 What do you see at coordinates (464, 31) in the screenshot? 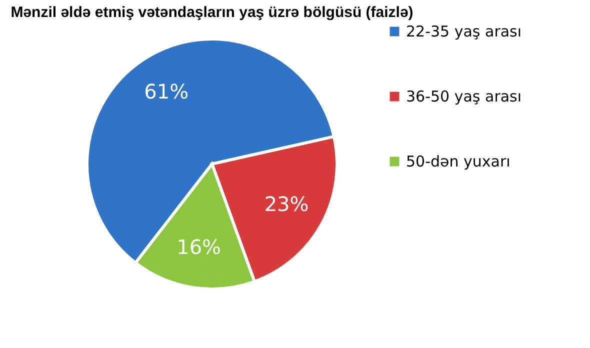
I see `legend-label: 22-35 yaş arası` at bounding box center [464, 31].